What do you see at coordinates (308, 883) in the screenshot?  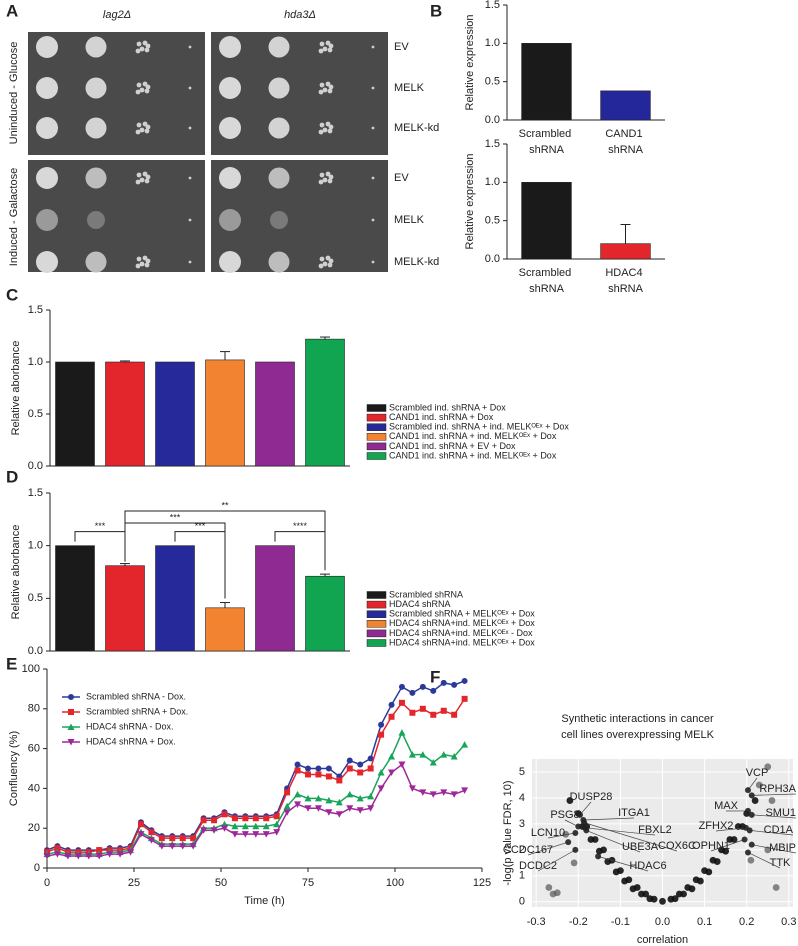 I see `x-tick-label: 75` at bounding box center [308, 883].